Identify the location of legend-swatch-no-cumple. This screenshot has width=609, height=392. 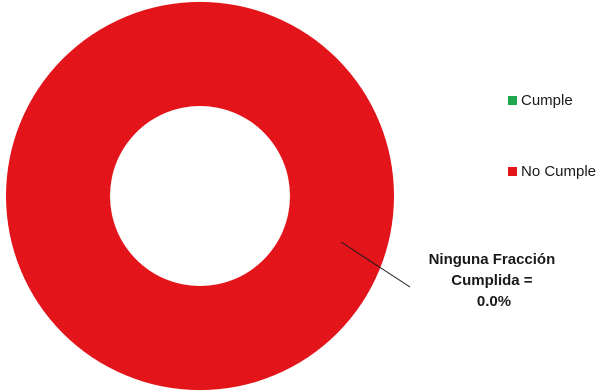
(512, 171).